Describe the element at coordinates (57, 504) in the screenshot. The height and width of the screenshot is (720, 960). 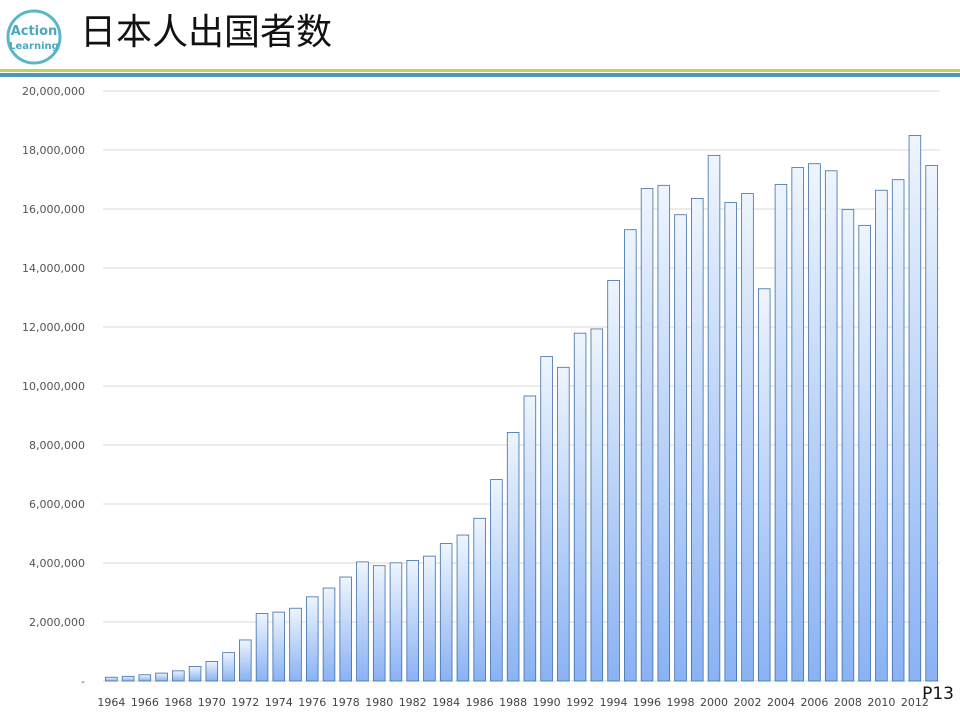
I see `y-tick-label: 6,000,000` at that location.